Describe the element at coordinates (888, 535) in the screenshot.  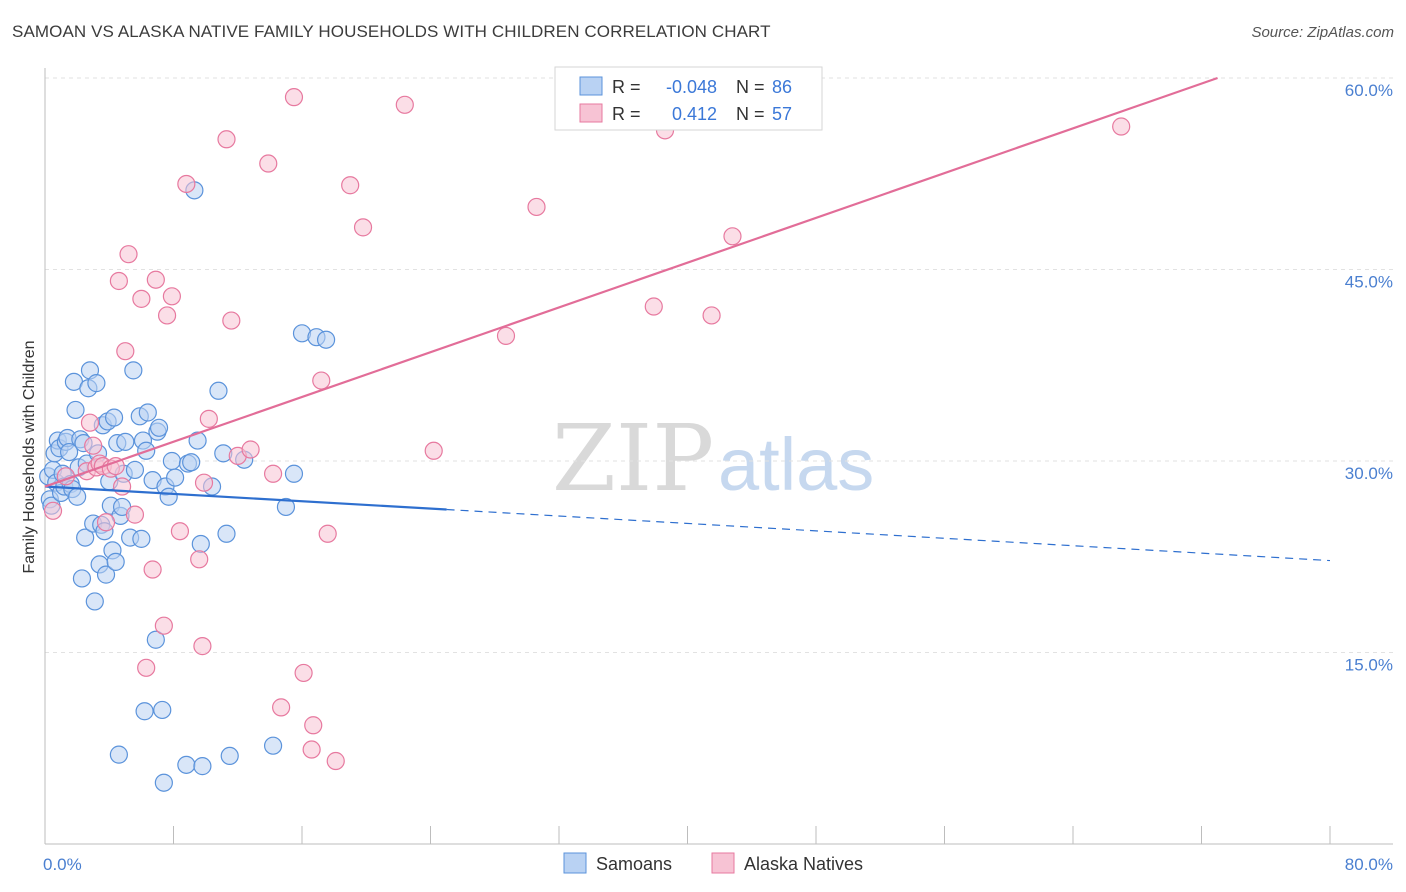
I see `samoans-trend-extension` at that location.